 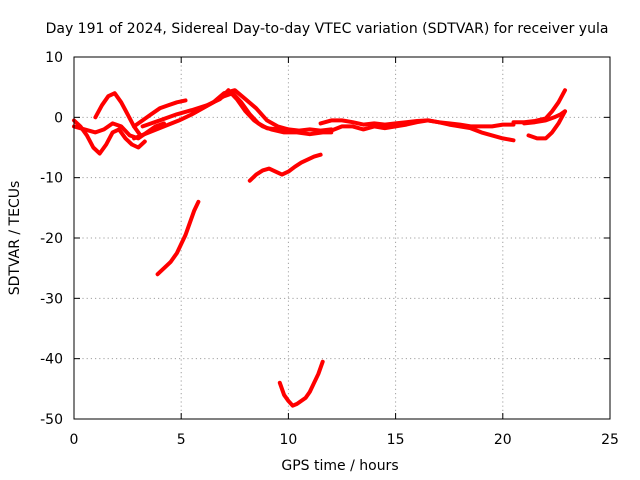 I want to click on x-tick-label: 5, so click(x=181, y=440).